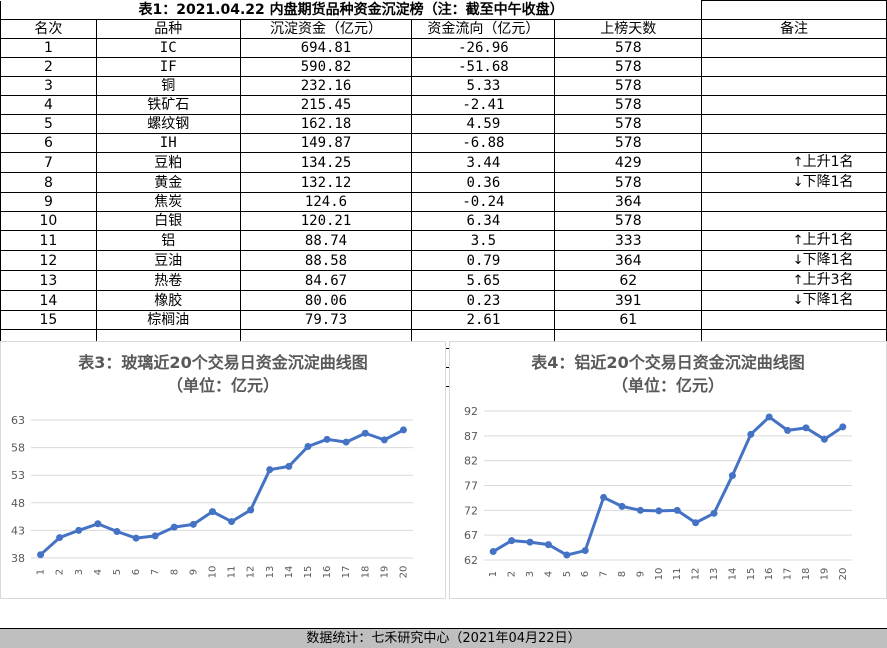  What do you see at coordinates (168, 320) in the screenshot?
I see `name-cell: 棕榈油` at bounding box center [168, 320].